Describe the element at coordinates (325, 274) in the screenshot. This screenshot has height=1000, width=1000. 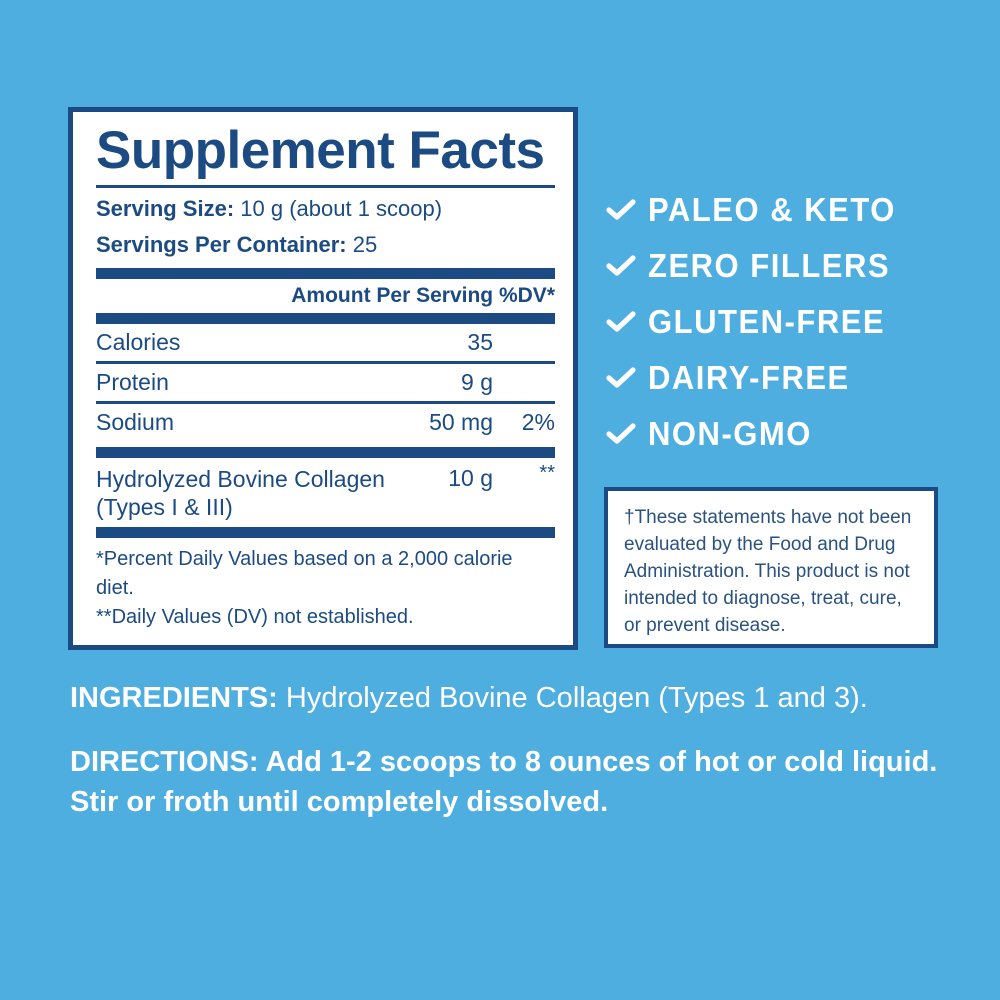
I see `header-bar-top` at that location.